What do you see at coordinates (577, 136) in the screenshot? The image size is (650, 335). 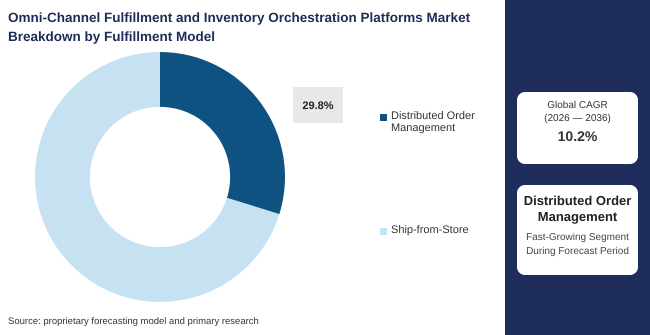 I see `text: 10.2%` at bounding box center [577, 136].